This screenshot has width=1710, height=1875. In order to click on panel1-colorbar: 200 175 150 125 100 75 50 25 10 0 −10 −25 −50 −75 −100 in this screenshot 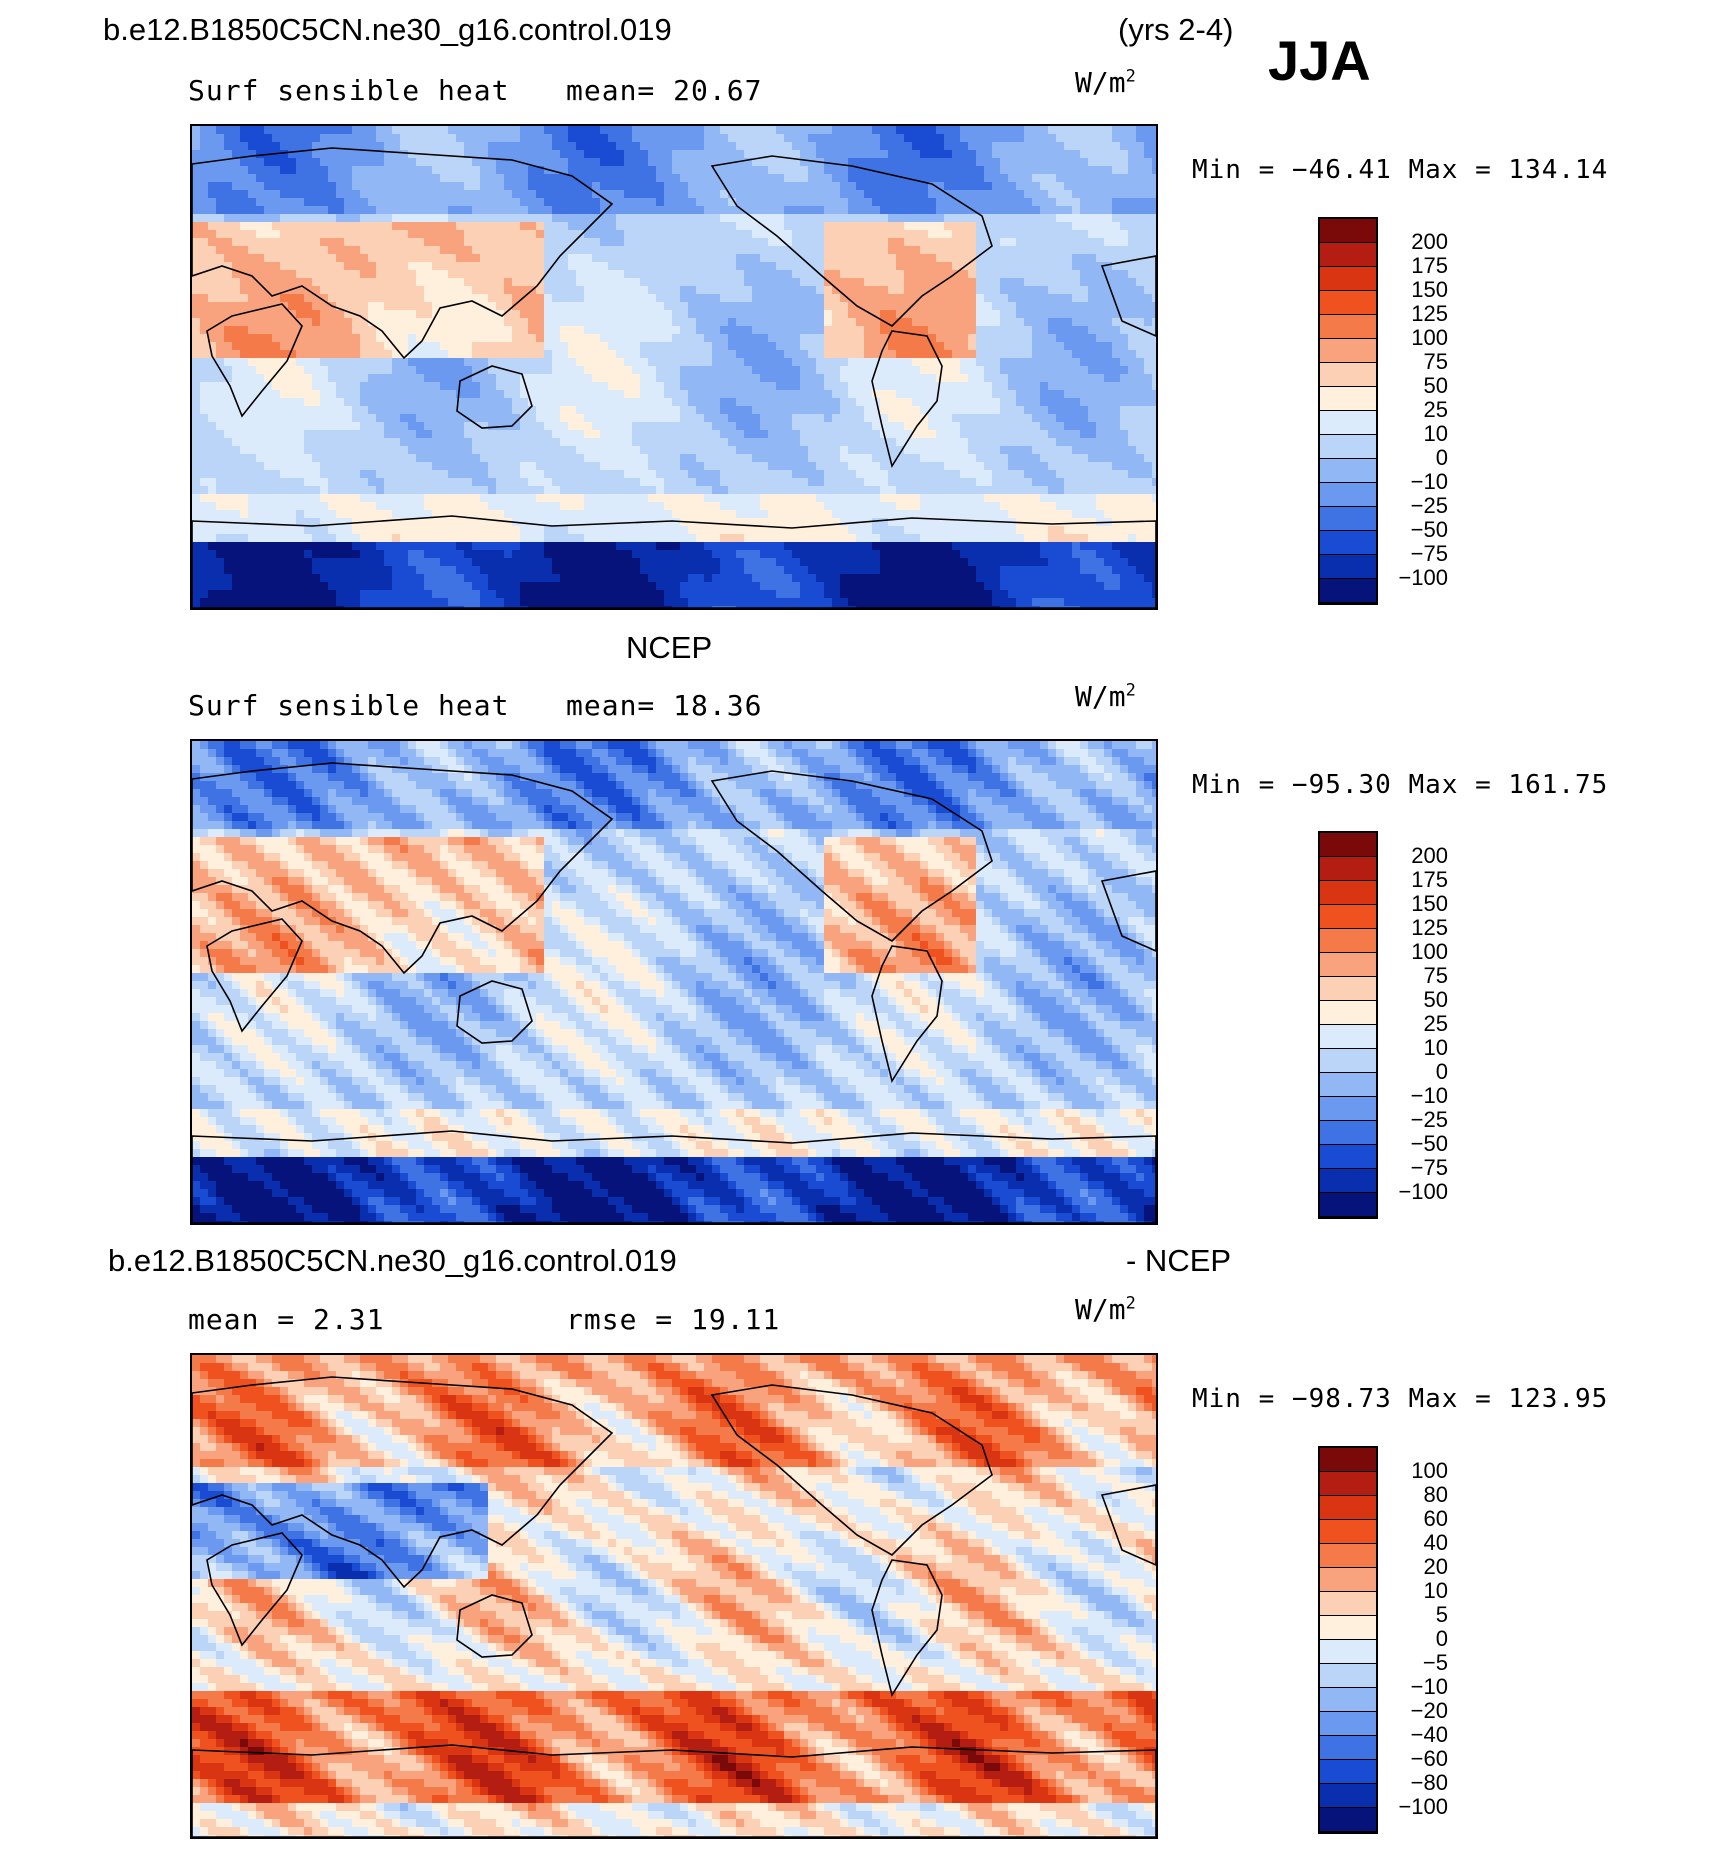, I will do `click(1387, 411)`.